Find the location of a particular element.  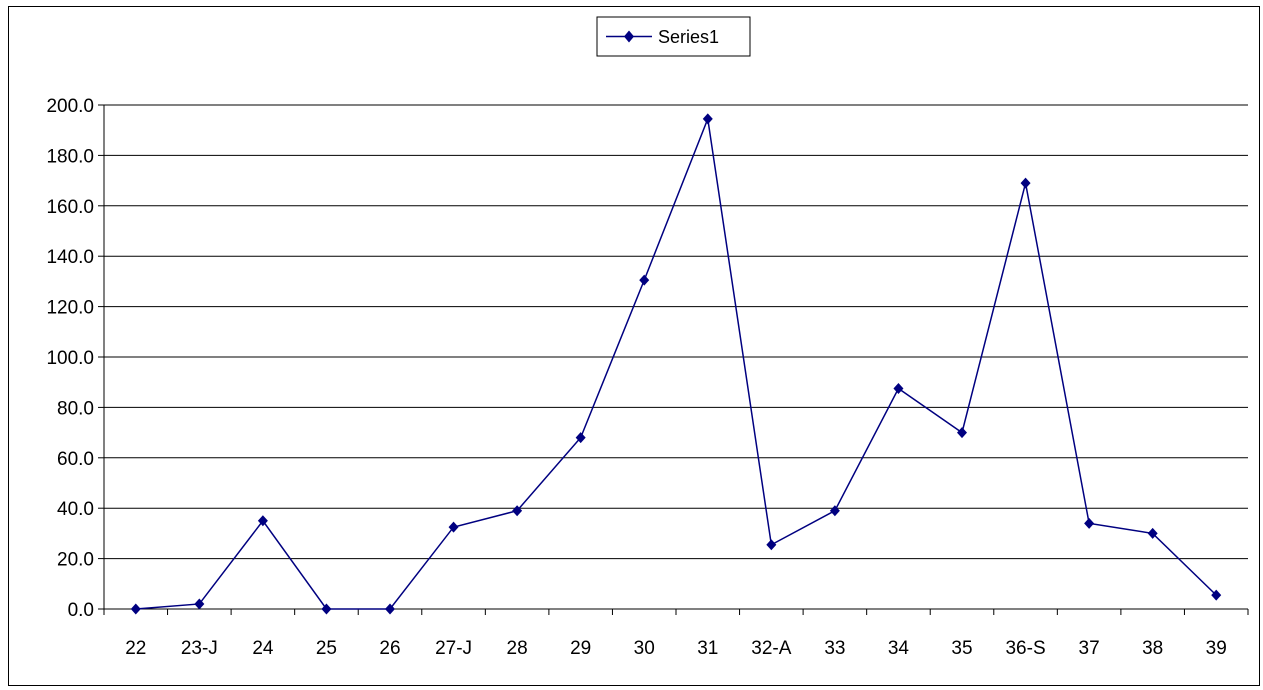

y-tick-label: 40.0 is located at coordinates (75, 509).